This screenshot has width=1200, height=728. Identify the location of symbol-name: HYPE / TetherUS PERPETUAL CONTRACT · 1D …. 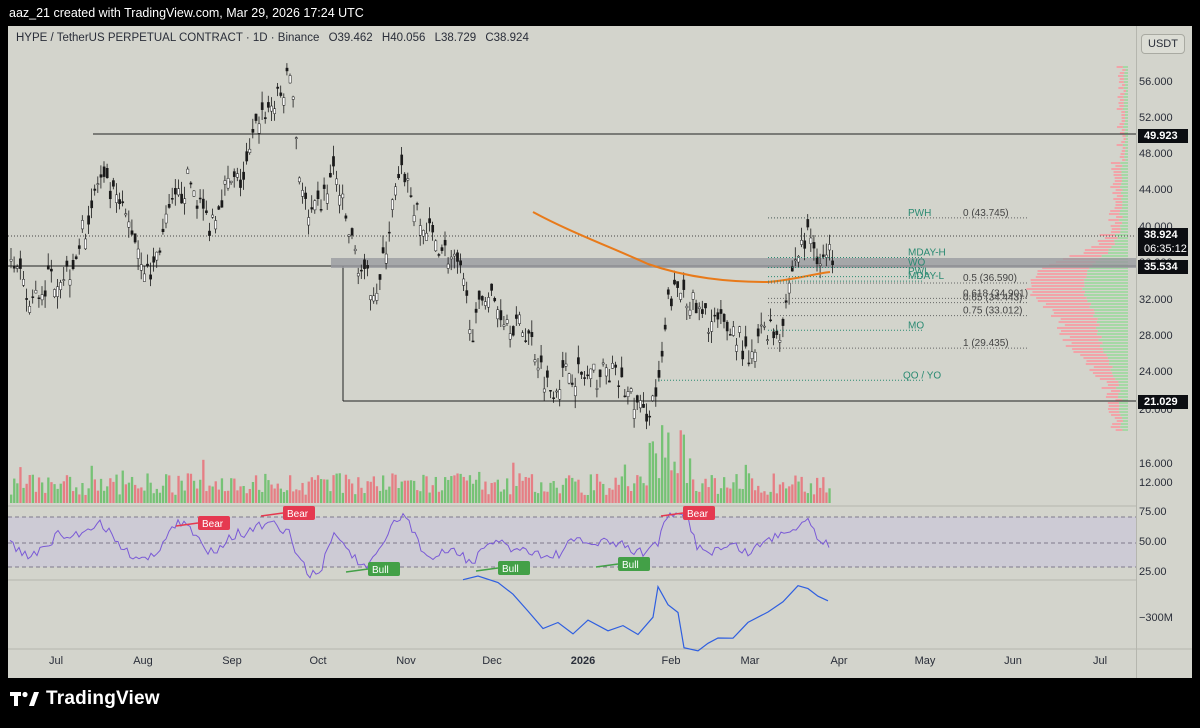
(168, 38).